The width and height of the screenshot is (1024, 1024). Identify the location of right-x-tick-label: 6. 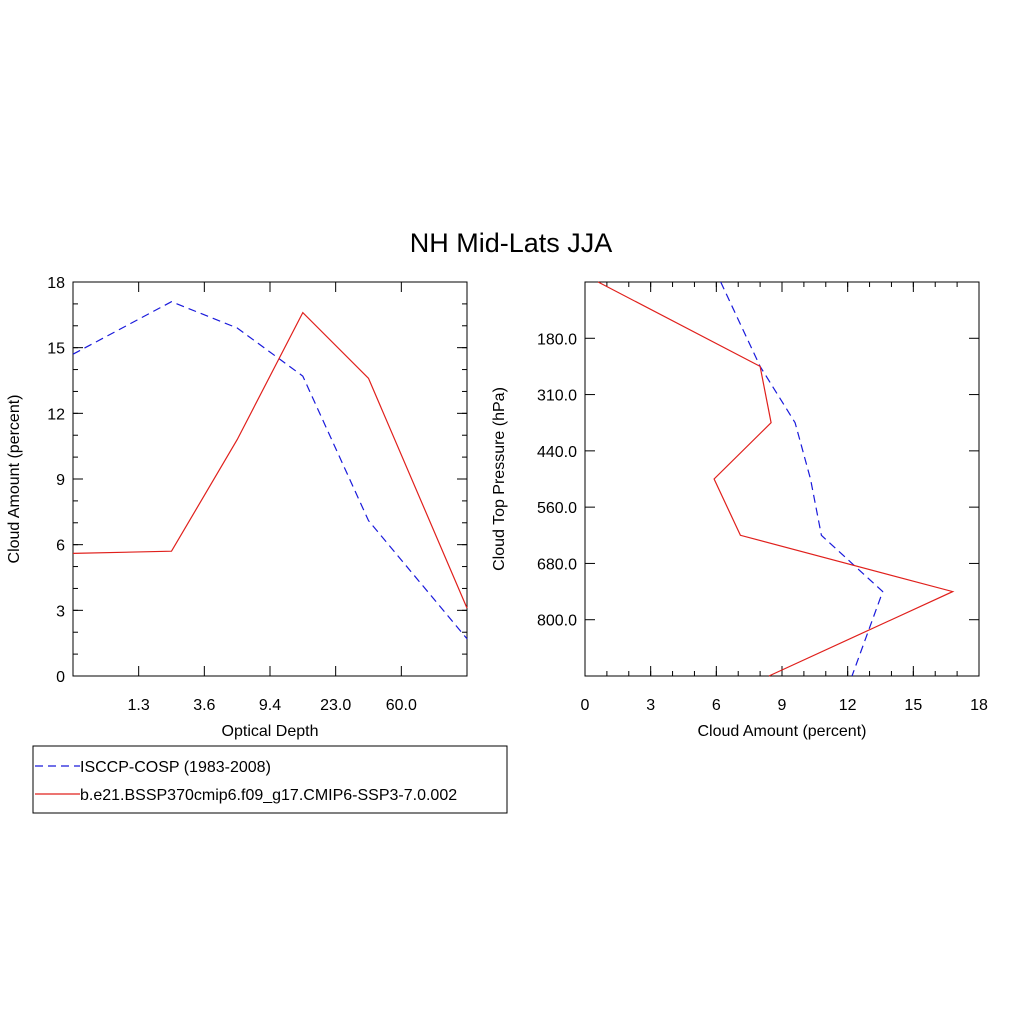
(716, 705).